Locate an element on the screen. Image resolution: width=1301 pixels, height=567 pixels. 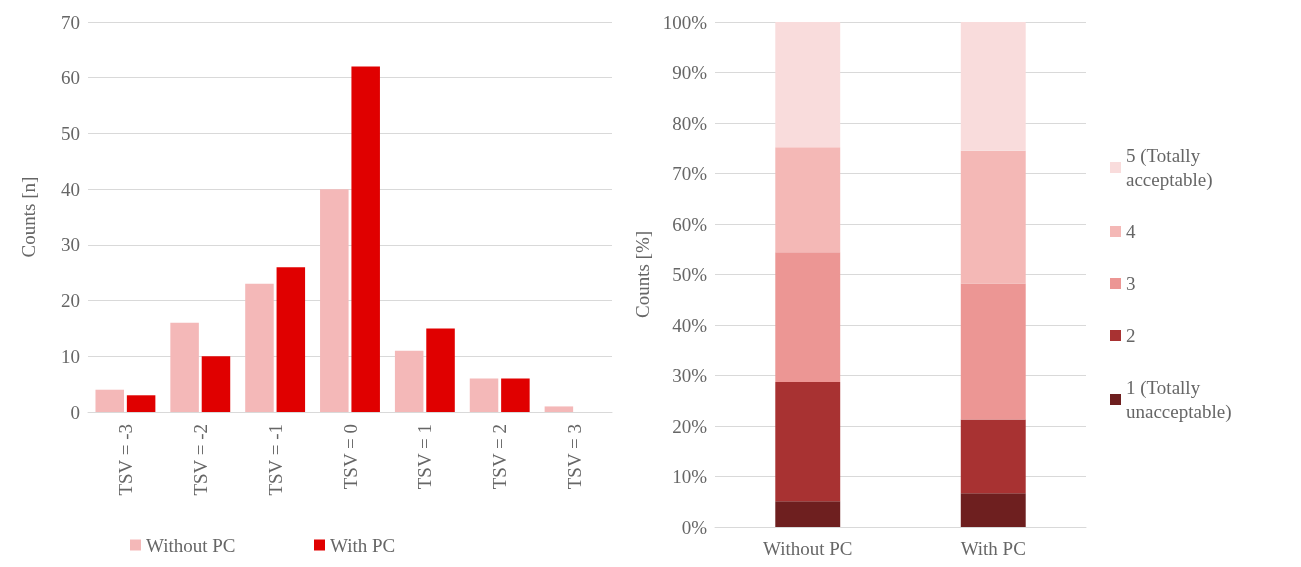
y-tick-label: 60 is located at coordinates (70, 78).